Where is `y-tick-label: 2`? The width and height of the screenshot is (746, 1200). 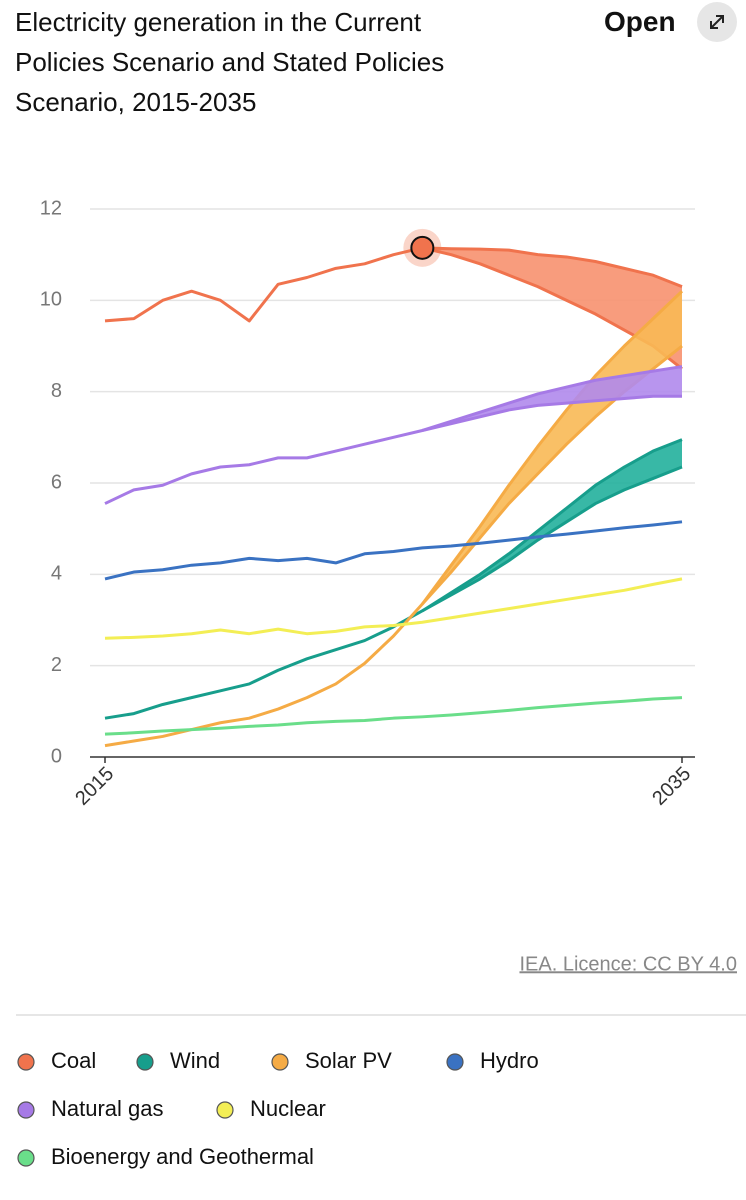 y-tick-label: 2 is located at coordinates (56, 665).